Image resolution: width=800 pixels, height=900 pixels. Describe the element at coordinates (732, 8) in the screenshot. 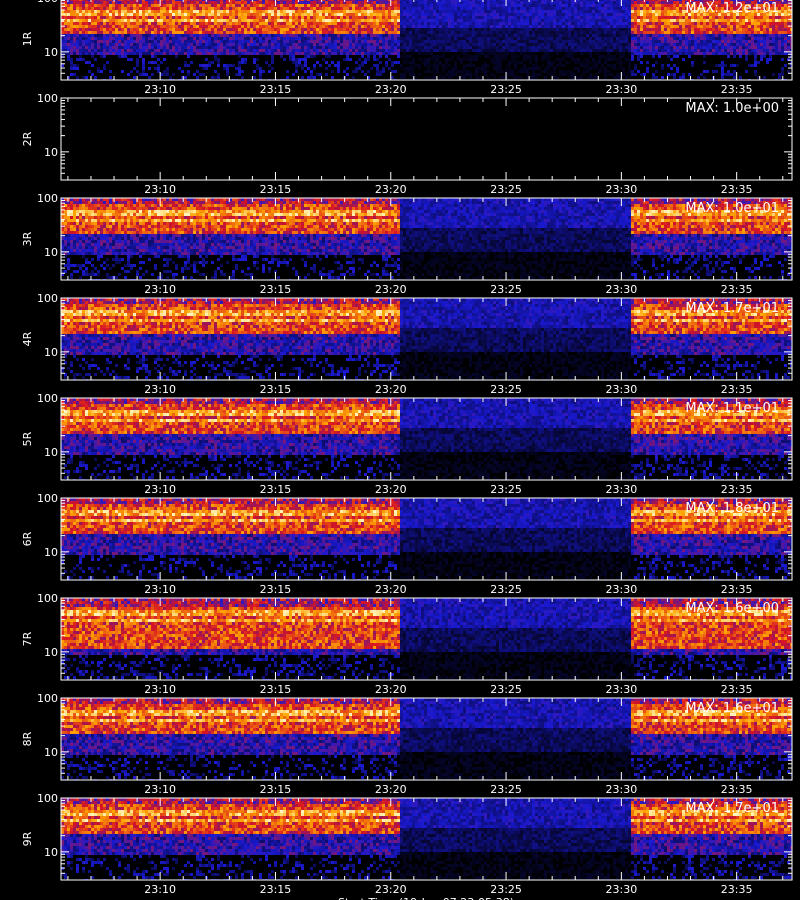

I see `max-label: MAX: 1.2e+01` at that location.